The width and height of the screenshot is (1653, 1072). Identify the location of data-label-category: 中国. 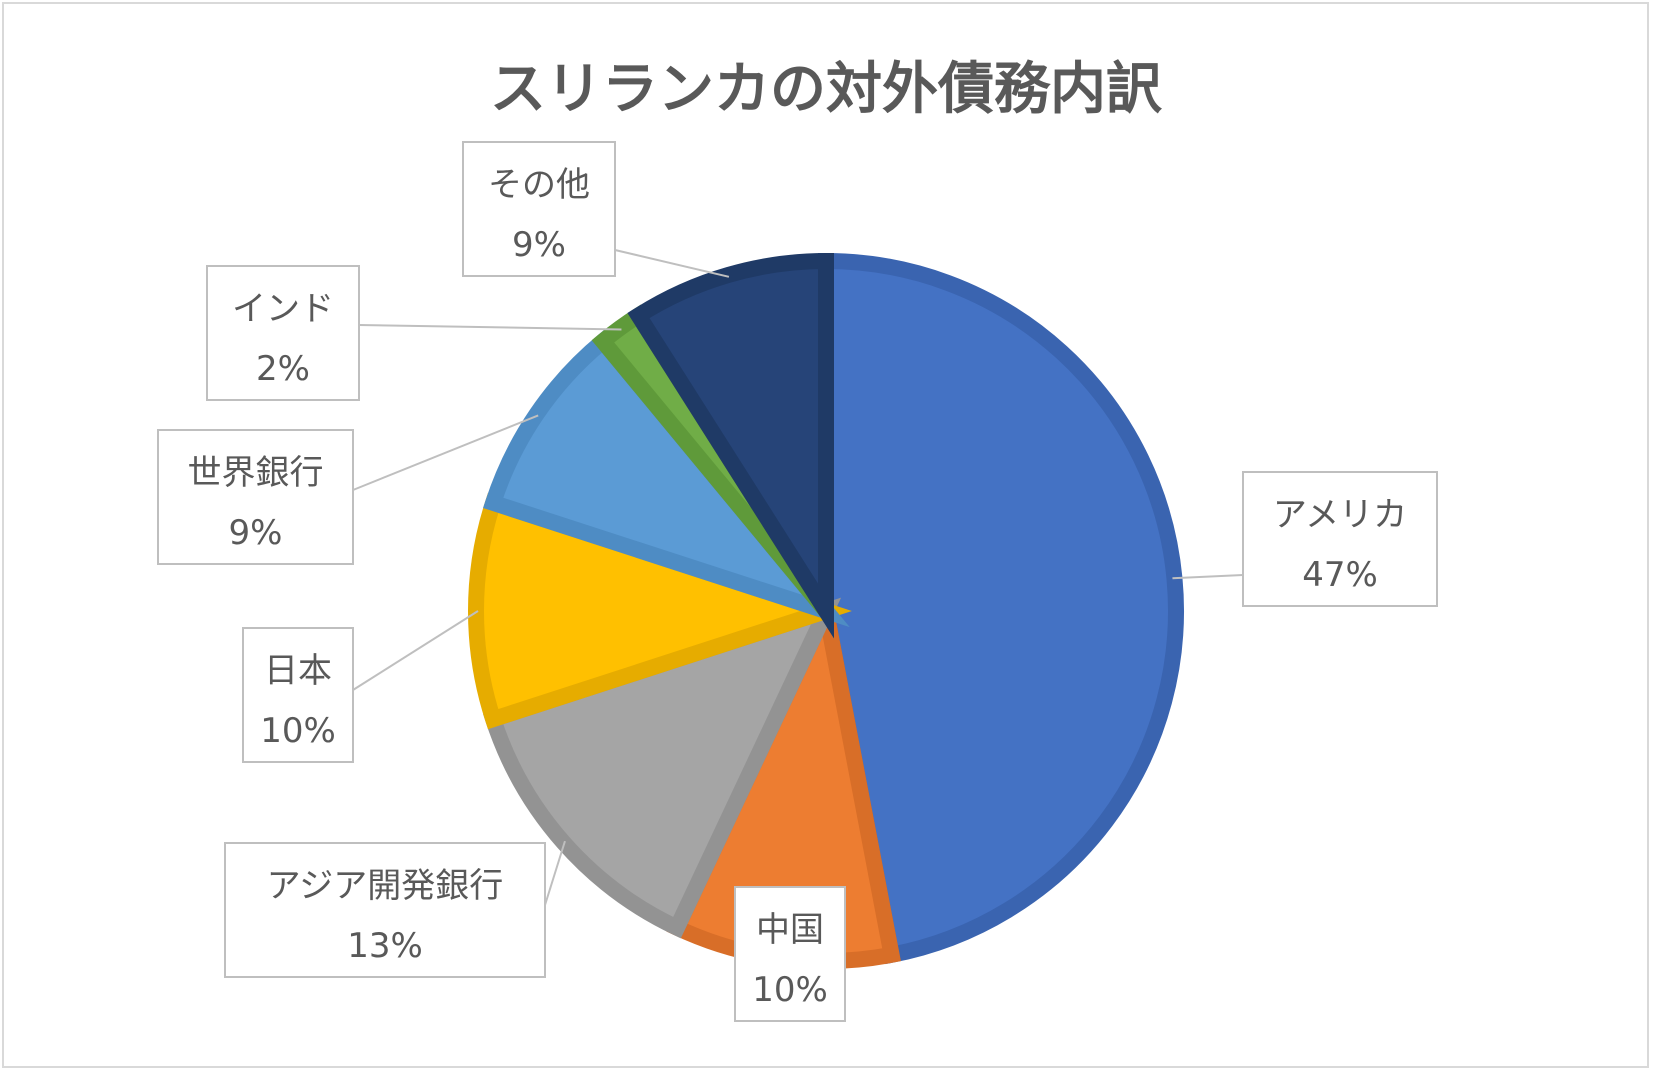
(790, 930).